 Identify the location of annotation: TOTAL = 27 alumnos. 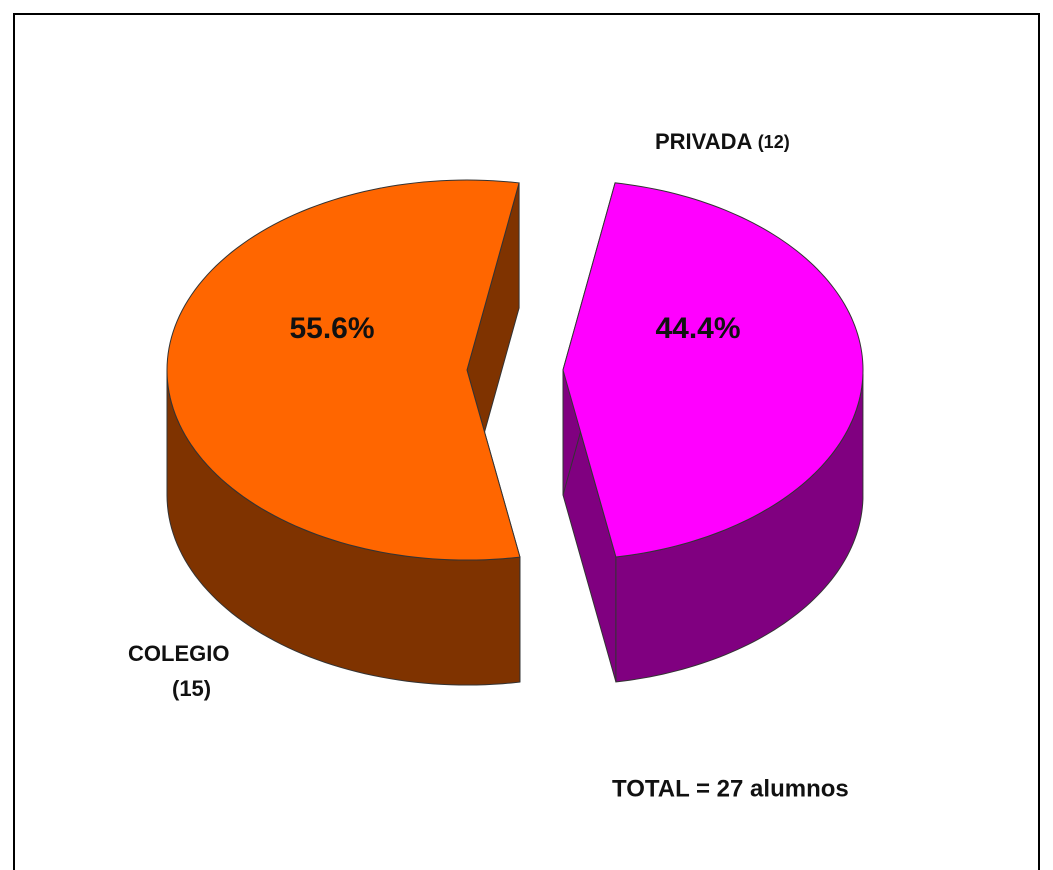
(730, 788).